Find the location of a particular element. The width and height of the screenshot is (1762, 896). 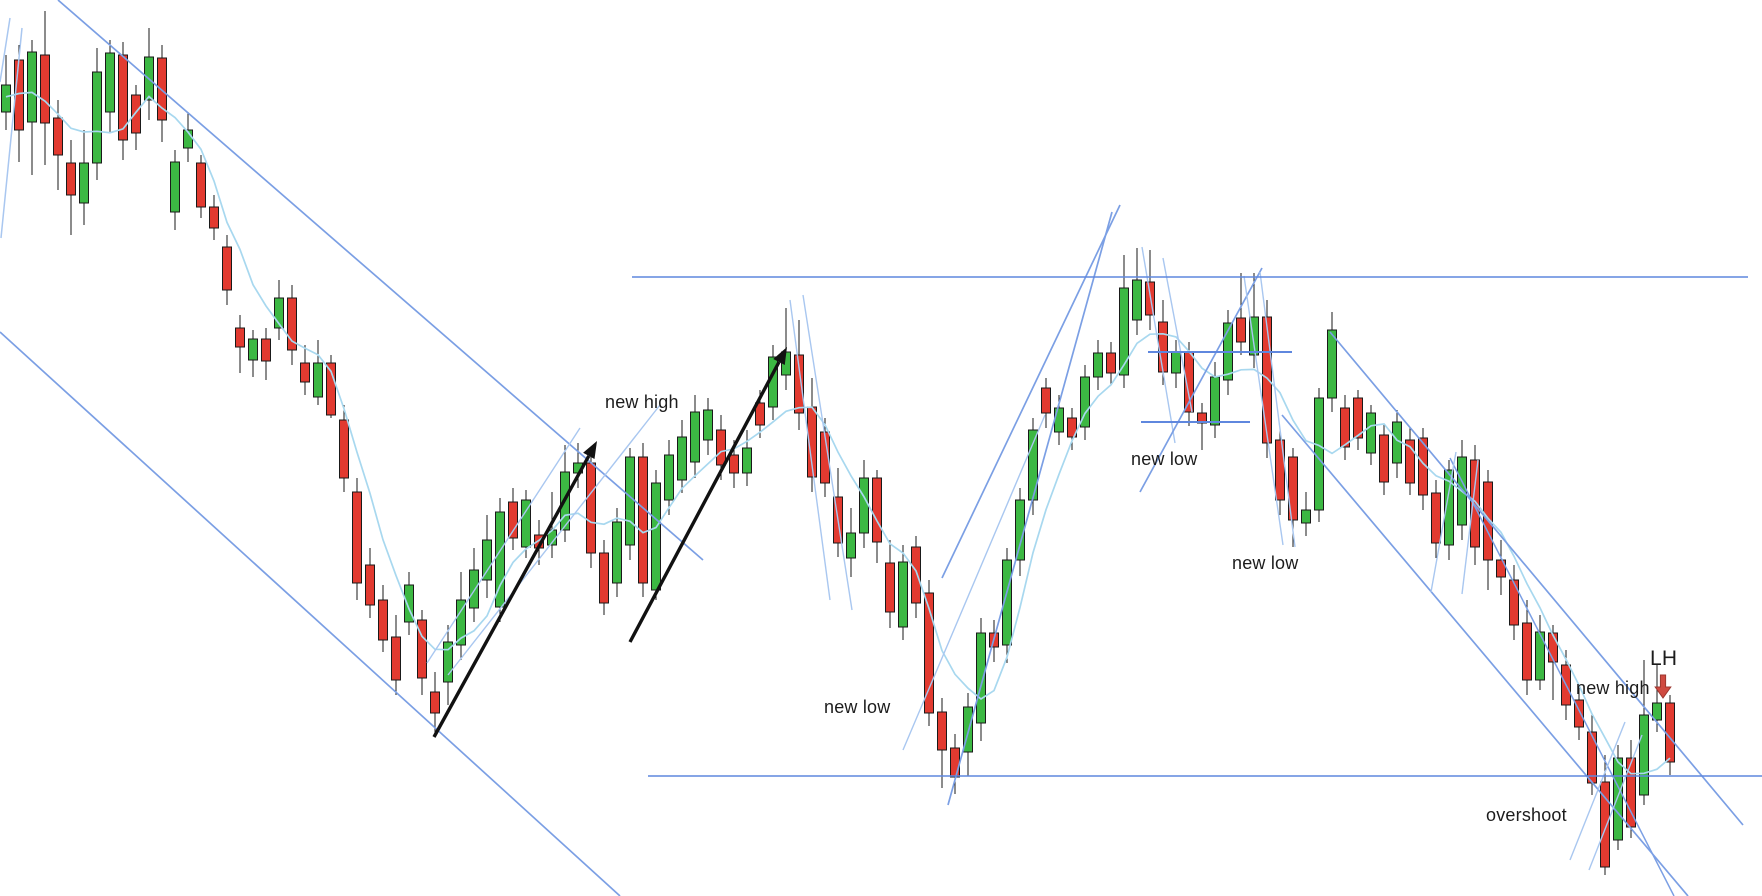

annotation-new-low-3: new low is located at coordinates (1265, 563).